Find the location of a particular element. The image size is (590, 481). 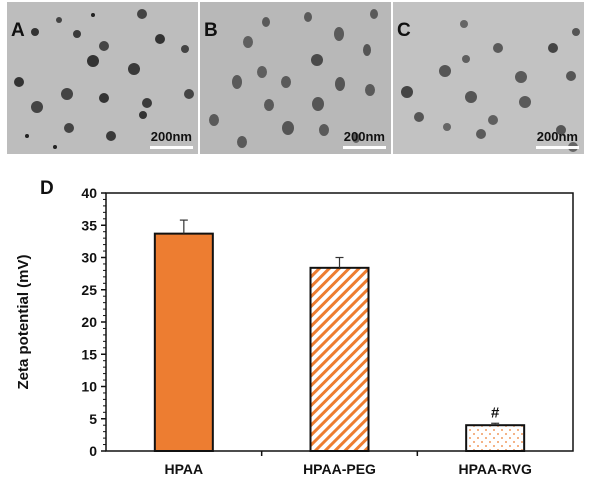

y-tick-label: 10 is located at coordinates (89, 387).